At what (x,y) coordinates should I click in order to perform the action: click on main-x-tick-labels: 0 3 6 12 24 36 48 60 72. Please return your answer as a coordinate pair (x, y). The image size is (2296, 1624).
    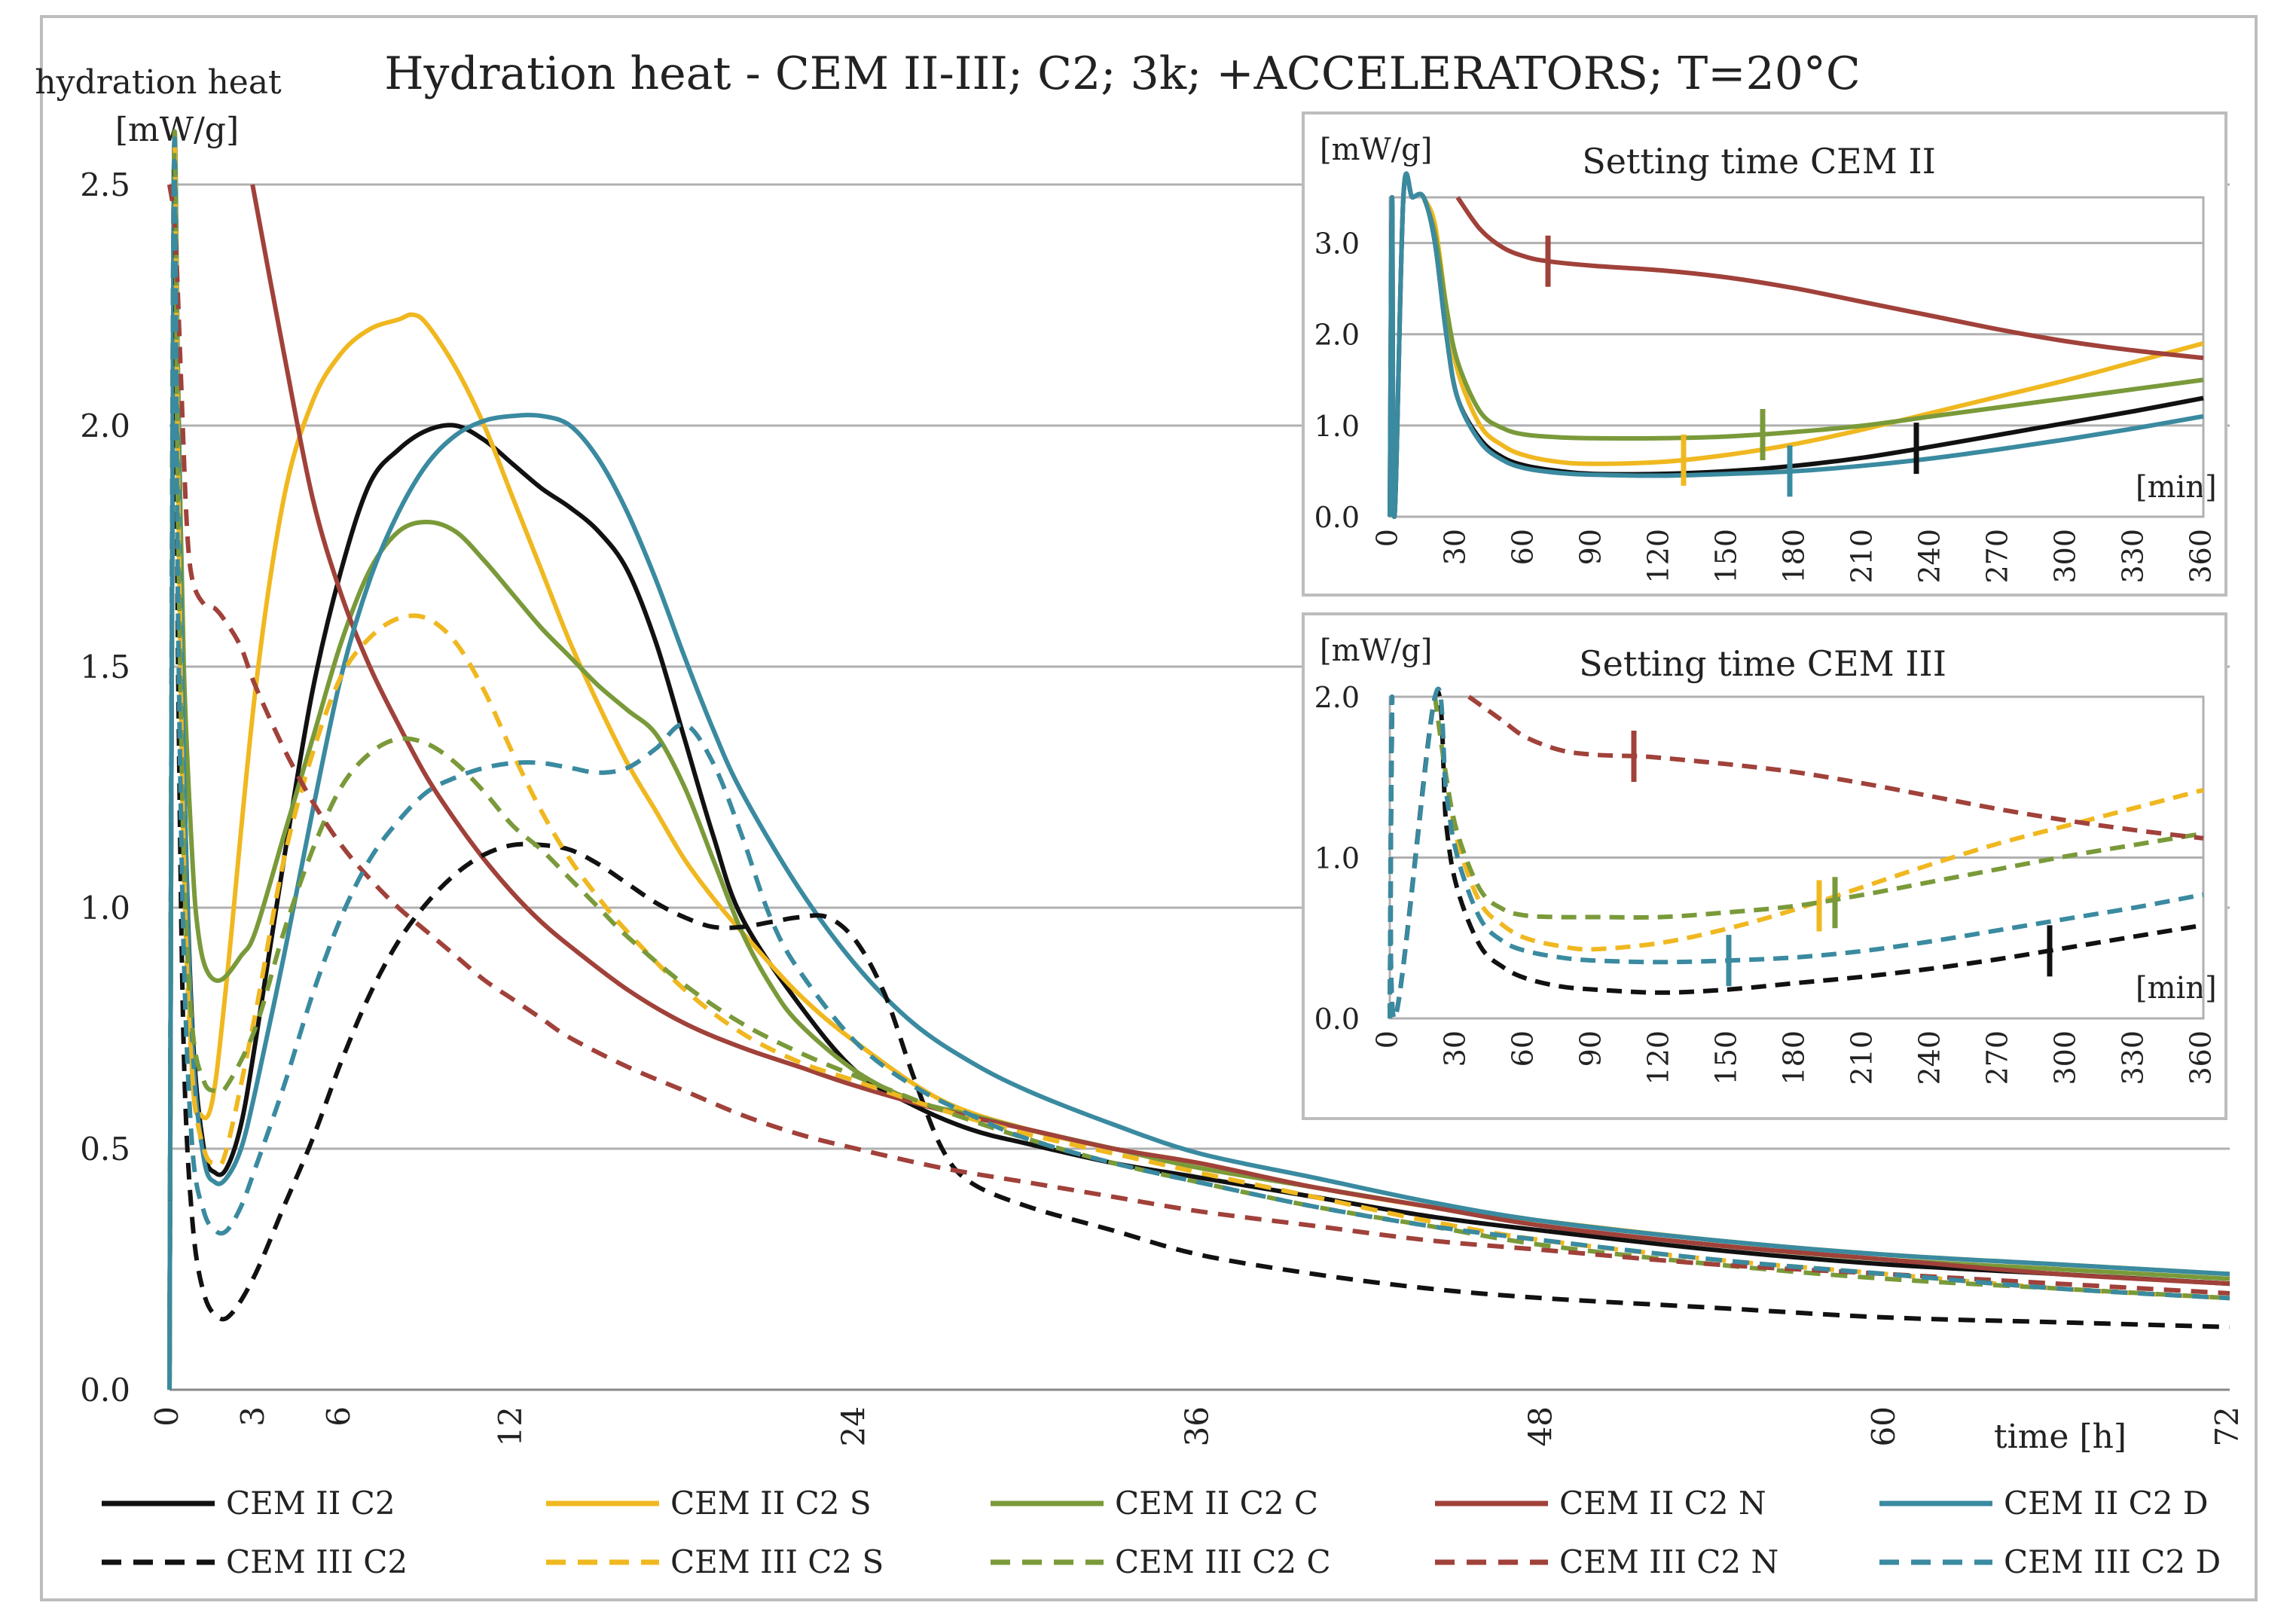
    Looking at the image, I should click on (1197, 1426).